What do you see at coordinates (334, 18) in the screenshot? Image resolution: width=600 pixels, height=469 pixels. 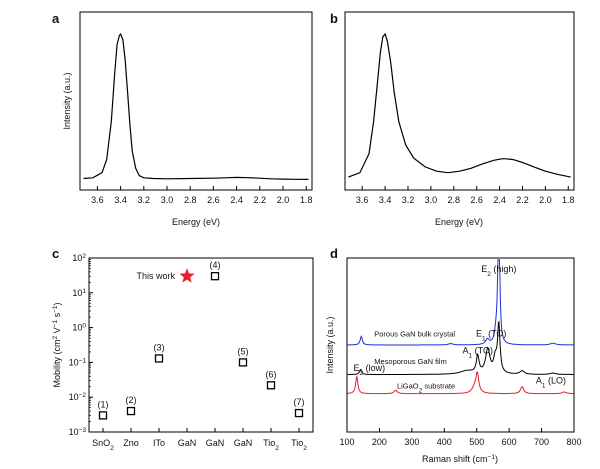 I see `panel-b-label: b` at bounding box center [334, 18].